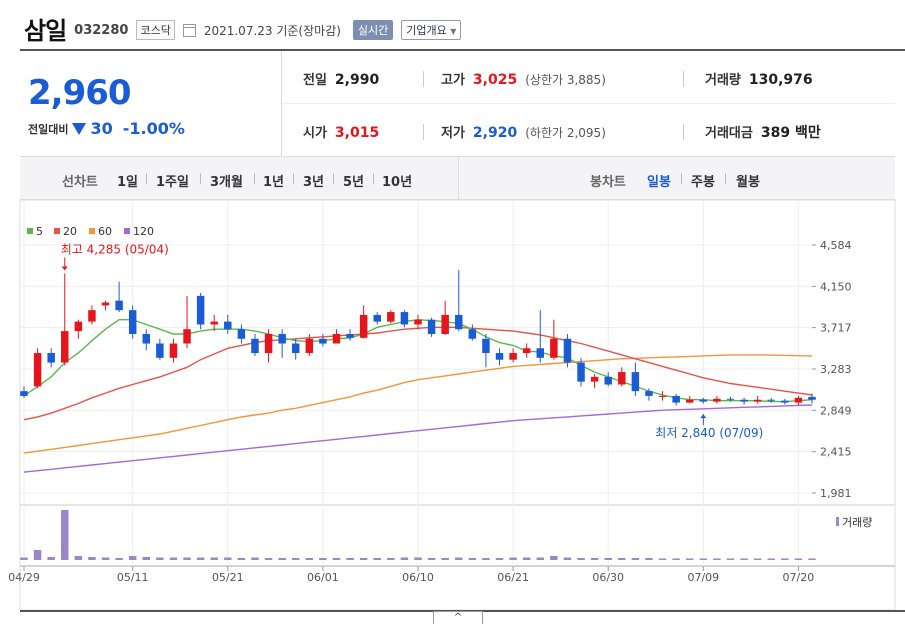 Image resolution: width=905 pixels, height=624 pixels. What do you see at coordinates (373, 30) in the screenshot?
I see `realtime-button: 실시간` at bounding box center [373, 30].